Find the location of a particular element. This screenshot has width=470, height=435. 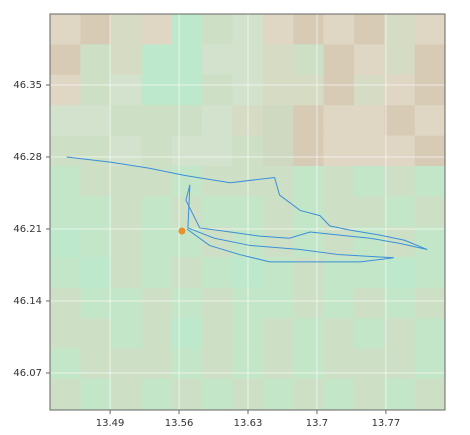

y-tick-label: 46.07 is located at coordinates (27, 373).